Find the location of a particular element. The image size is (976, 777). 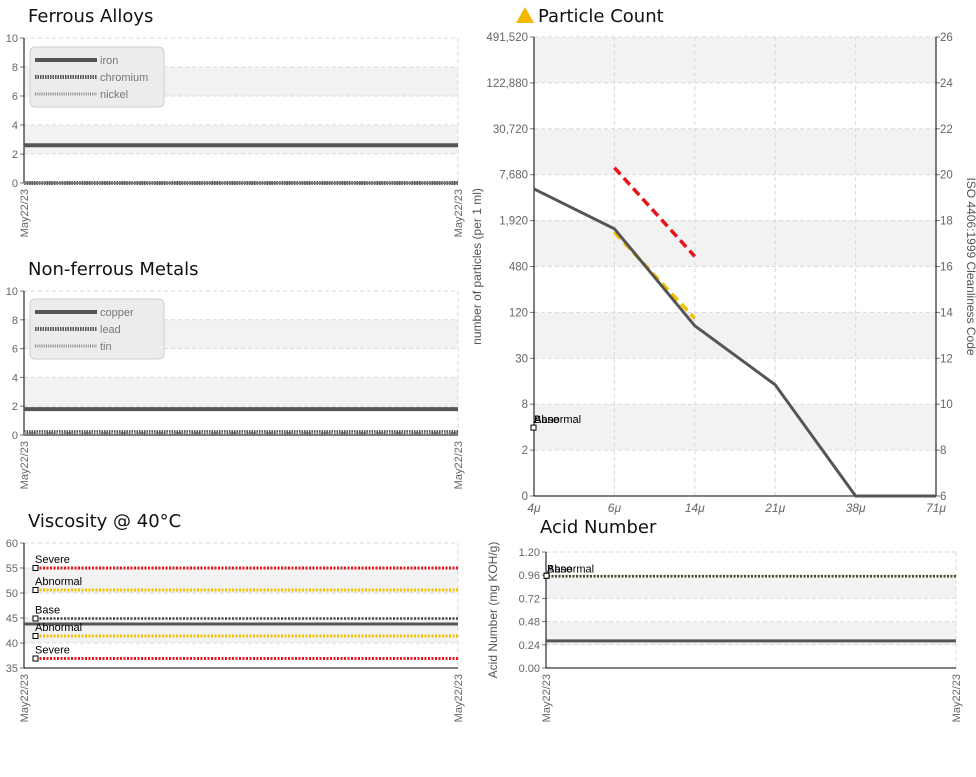

y-tick-label: 491,520 is located at coordinates (507, 38).